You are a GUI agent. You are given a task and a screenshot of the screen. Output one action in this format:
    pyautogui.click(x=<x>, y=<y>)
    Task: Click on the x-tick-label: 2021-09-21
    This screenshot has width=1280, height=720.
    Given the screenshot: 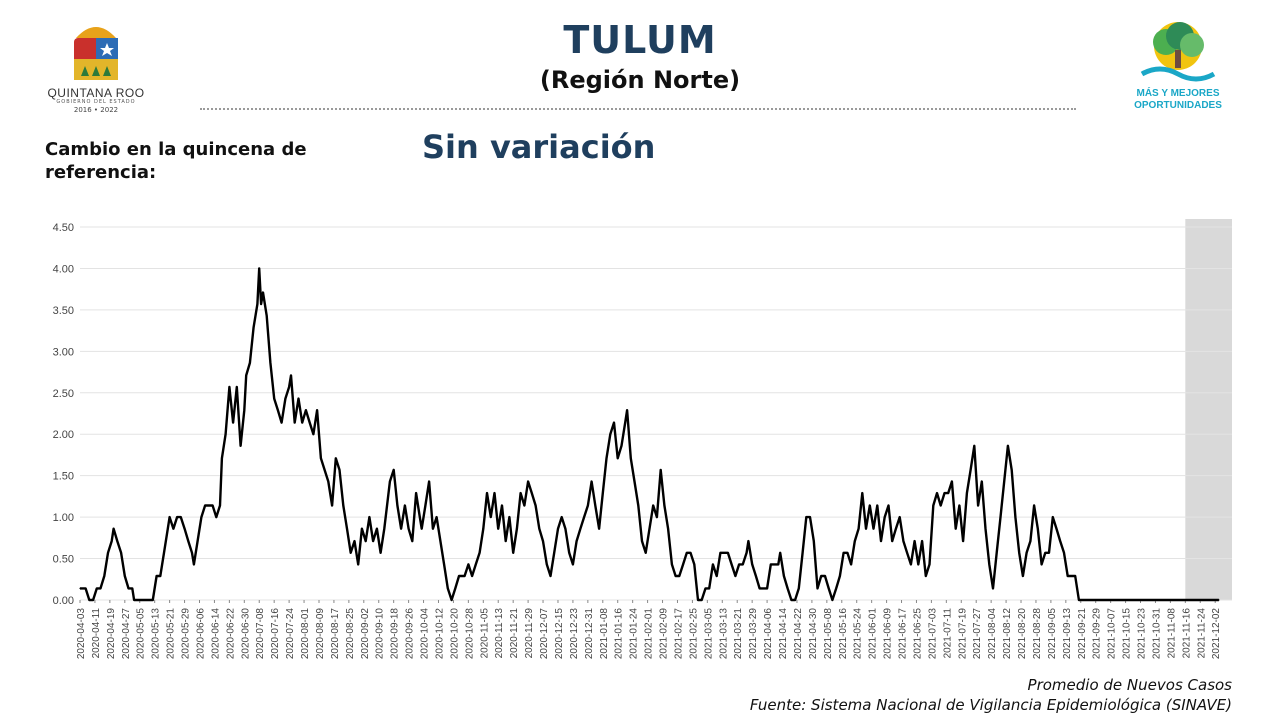 What is the action you would take?
    pyautogui.click(x=1082, y=634)
    